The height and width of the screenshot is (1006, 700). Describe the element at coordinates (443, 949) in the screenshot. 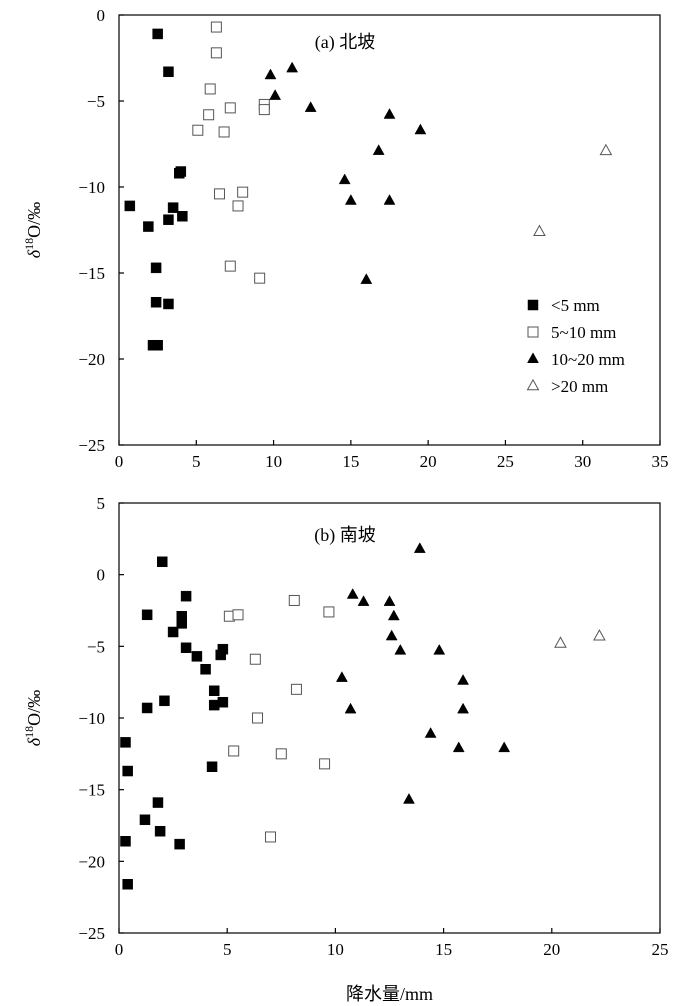

I see `x-tick-label: 15` at that location.